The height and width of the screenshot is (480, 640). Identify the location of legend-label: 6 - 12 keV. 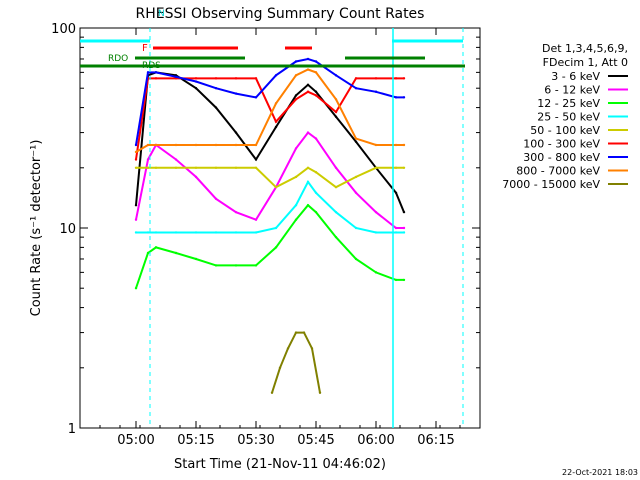
(572, 90).